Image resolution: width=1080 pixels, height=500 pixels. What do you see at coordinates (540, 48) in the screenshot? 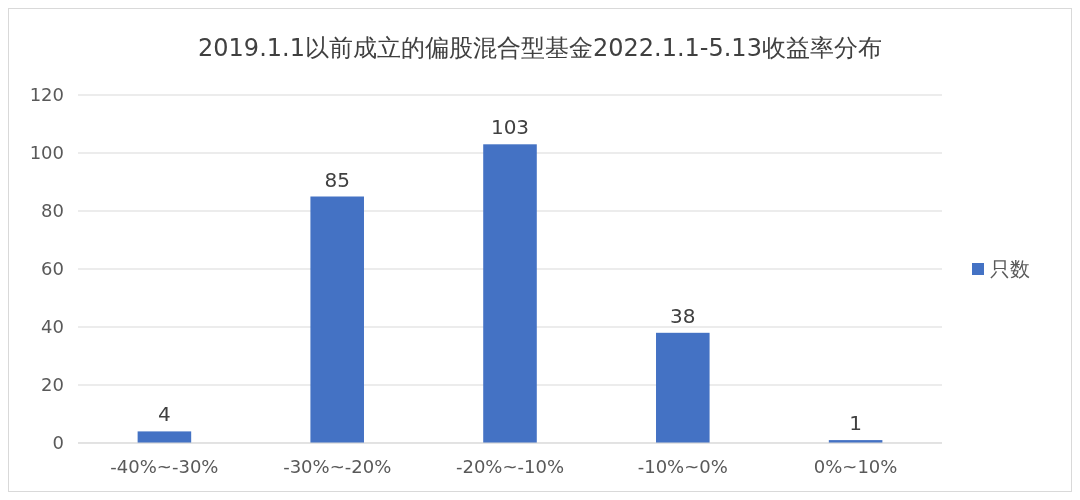
I see `chart-title: 2019.1.1以前成立的偏股混合型基金2022.1.1-5.13收益率分布` at bounding box center [540, 48].